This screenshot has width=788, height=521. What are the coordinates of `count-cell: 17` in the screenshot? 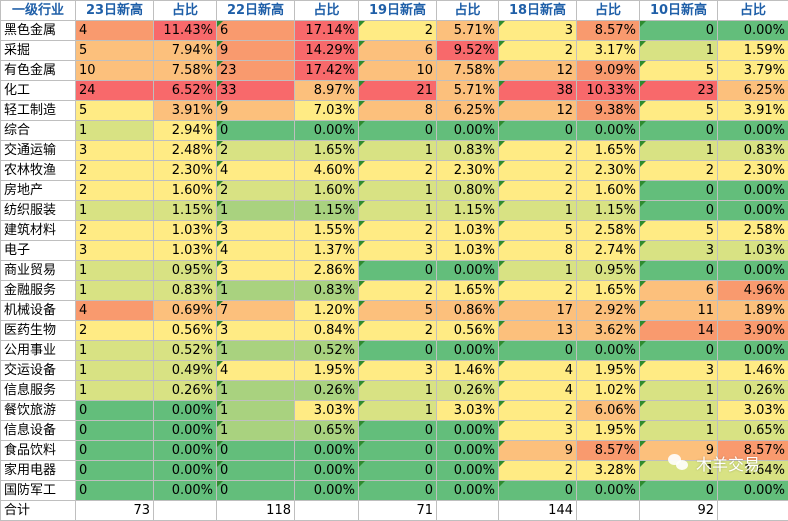 It's located at (538, 311).